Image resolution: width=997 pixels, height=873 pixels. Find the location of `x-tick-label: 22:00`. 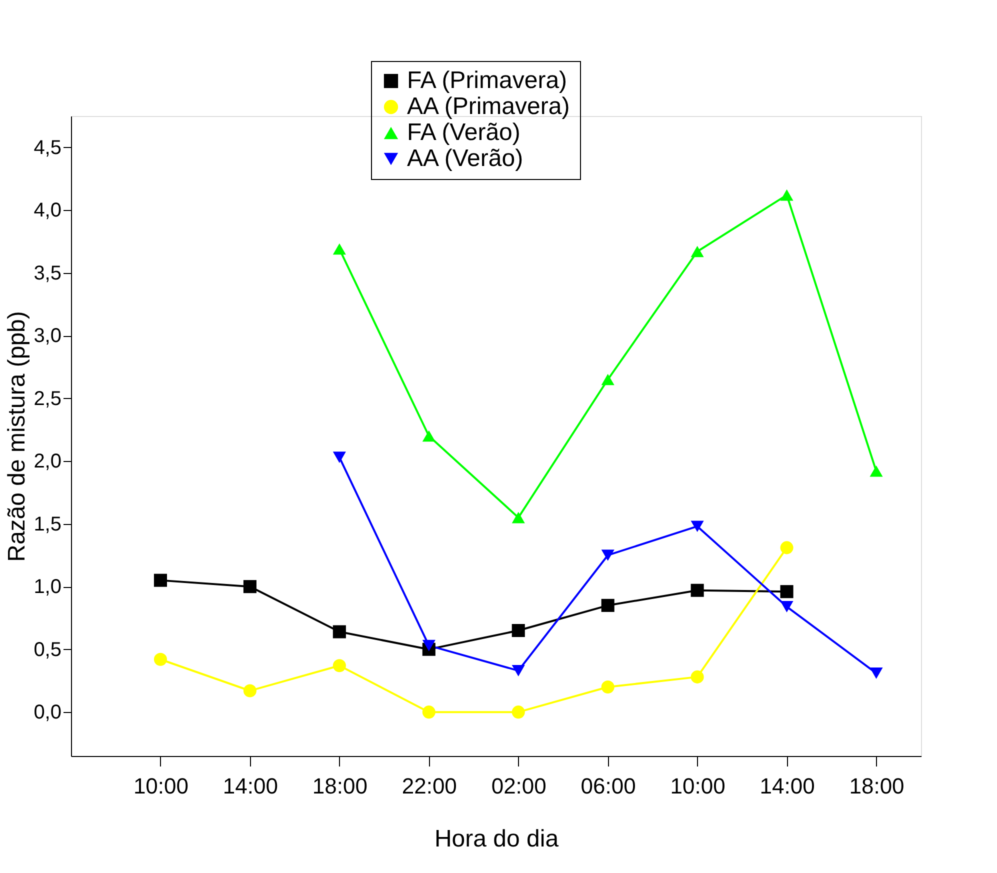

x-tick-label: 22:00 is located at coordinates (429, 786).